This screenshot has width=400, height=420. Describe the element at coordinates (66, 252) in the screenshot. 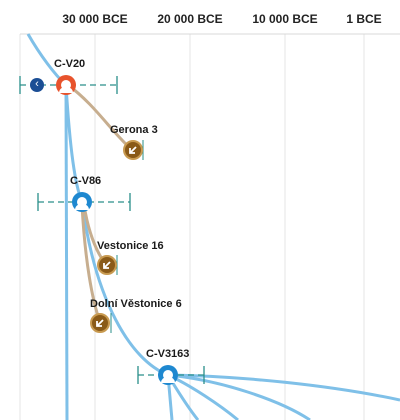

I see `branch-cv20-trunk` at that location.